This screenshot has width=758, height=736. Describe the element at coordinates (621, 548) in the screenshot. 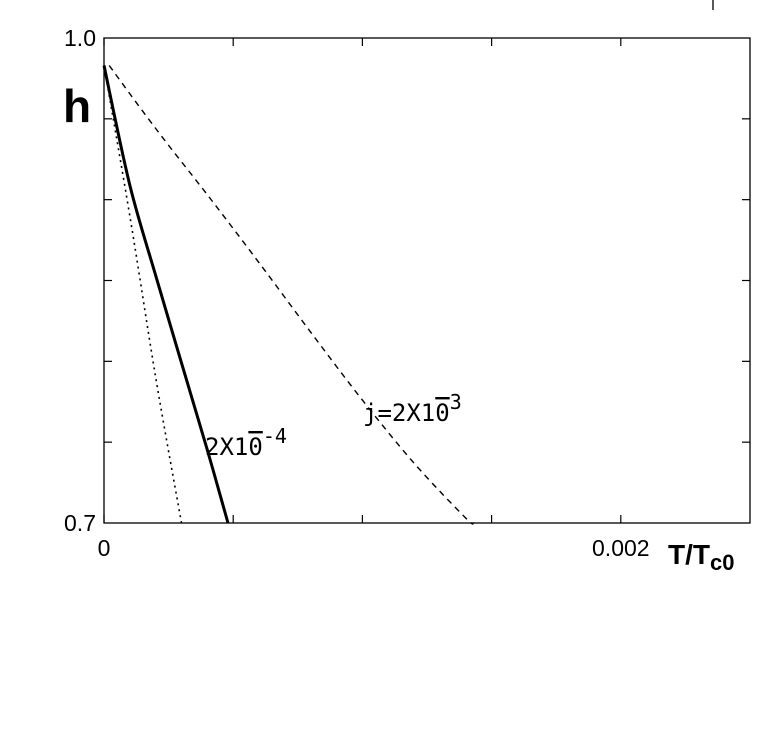

I see `x-tick-label: 0.002` at that location.